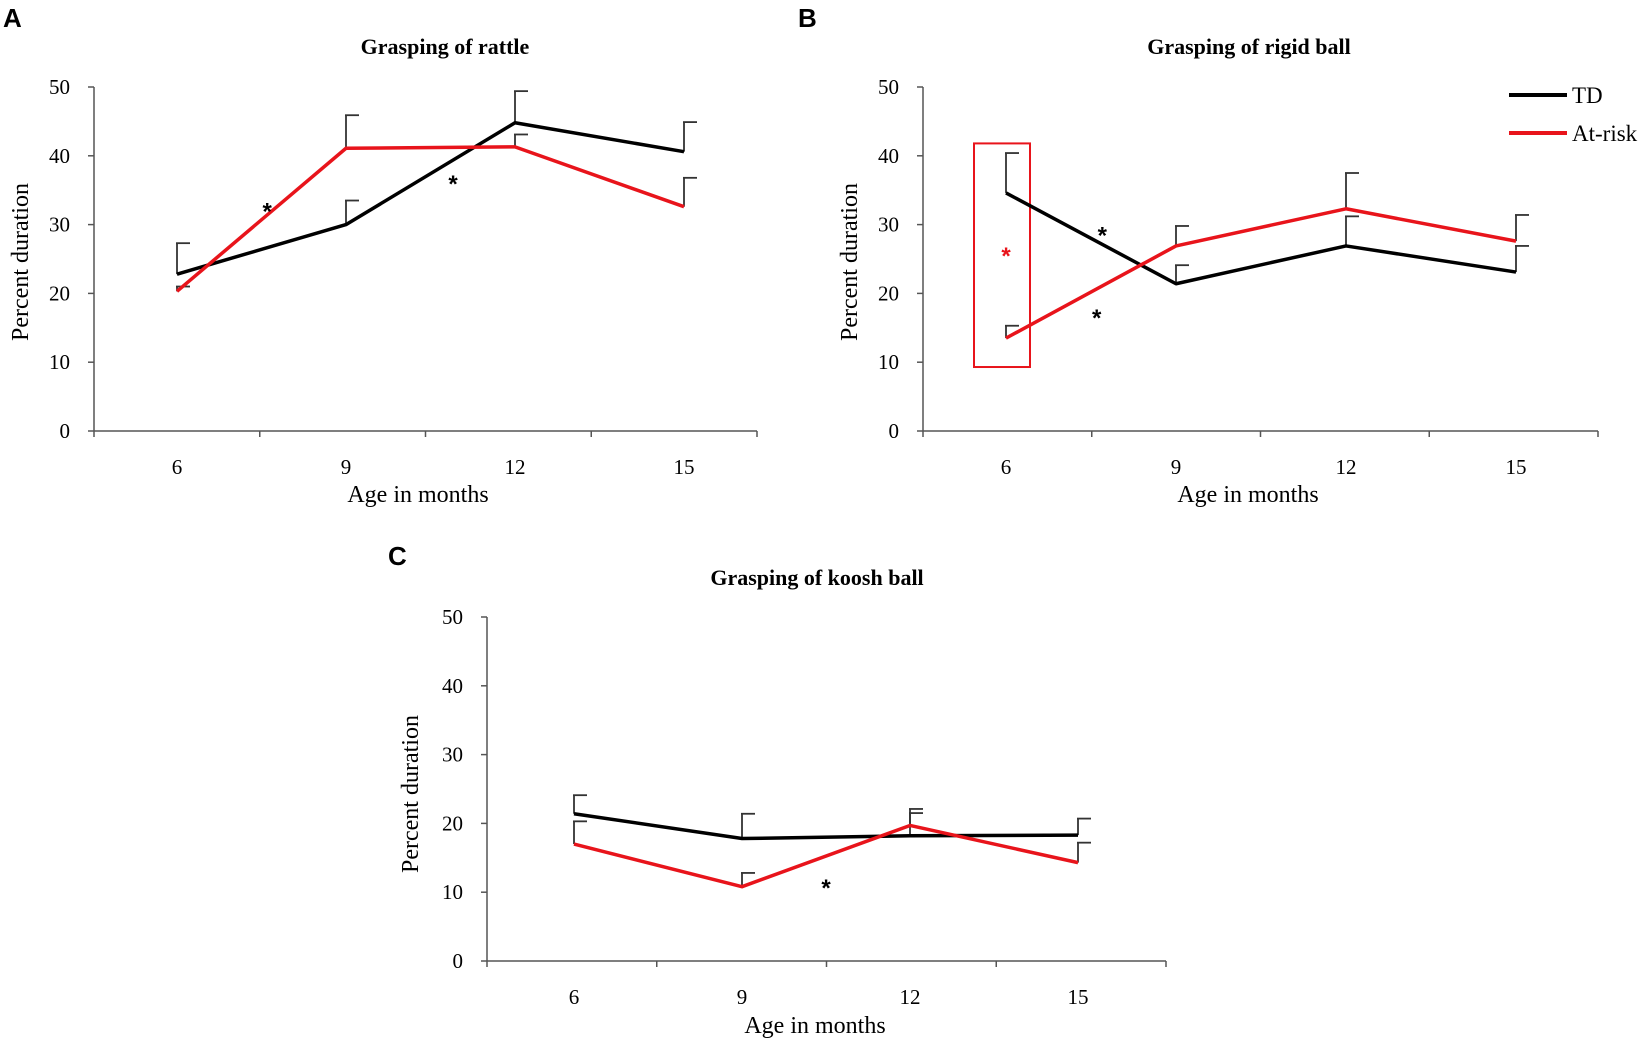 The width and height of the screenshot is (1645, 1046). I want to click on x-axis-label-a: Age in months, so click(417, 495).